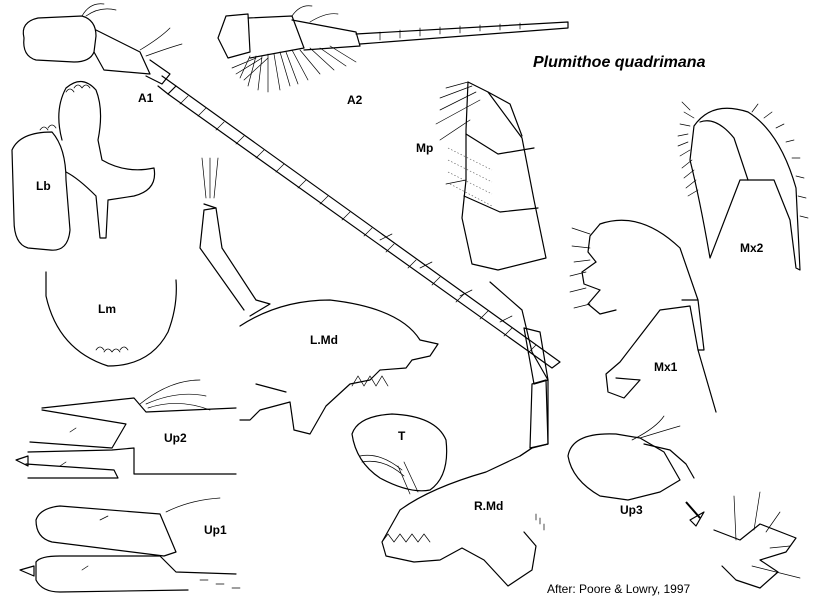 This screenshot has width=821, height=605. Describe the element at coordinates (146, 98) in the screenshot. I see `label-a1: A1` at that location.